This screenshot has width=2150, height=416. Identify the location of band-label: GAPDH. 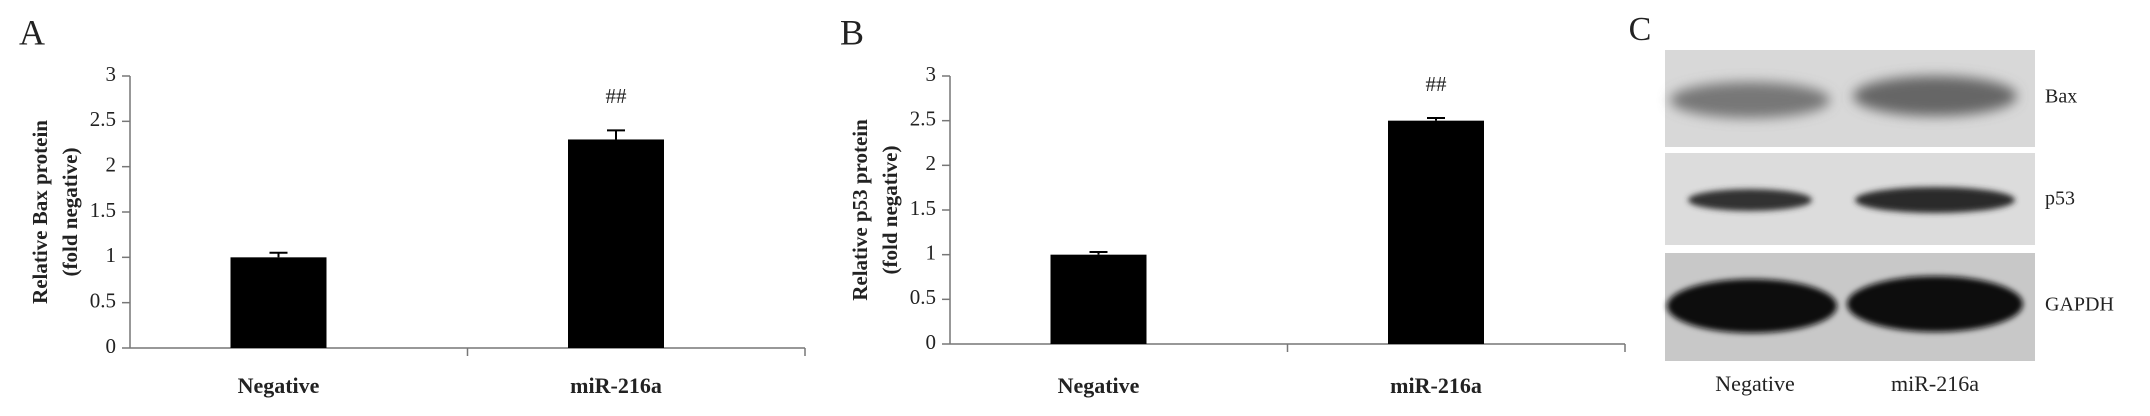
(2079, 305).